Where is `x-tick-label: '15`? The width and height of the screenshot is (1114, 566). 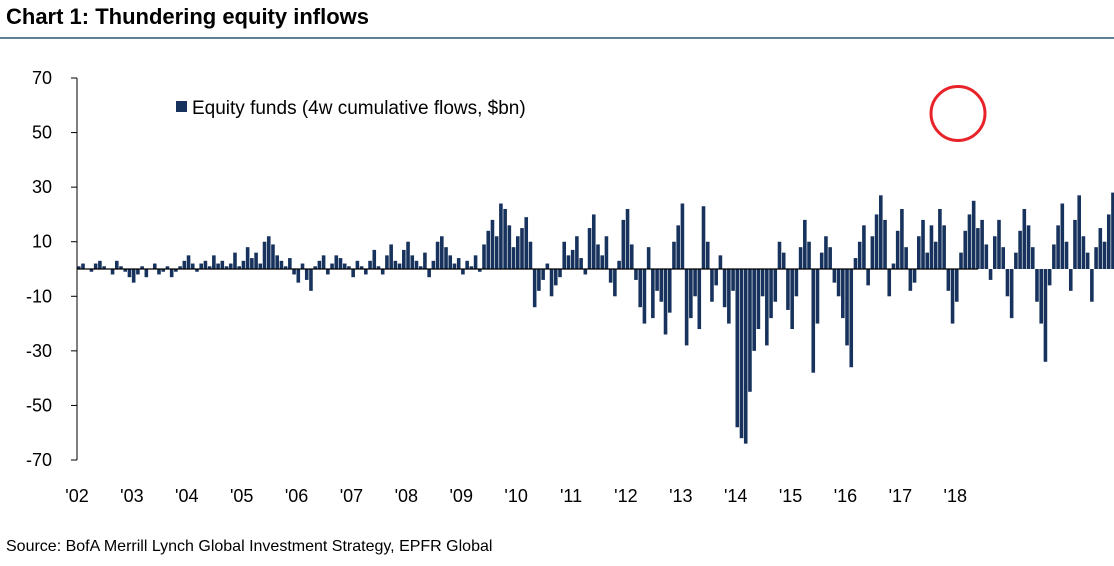 x-tick-label: '15 is located at coordinates (790, 496).